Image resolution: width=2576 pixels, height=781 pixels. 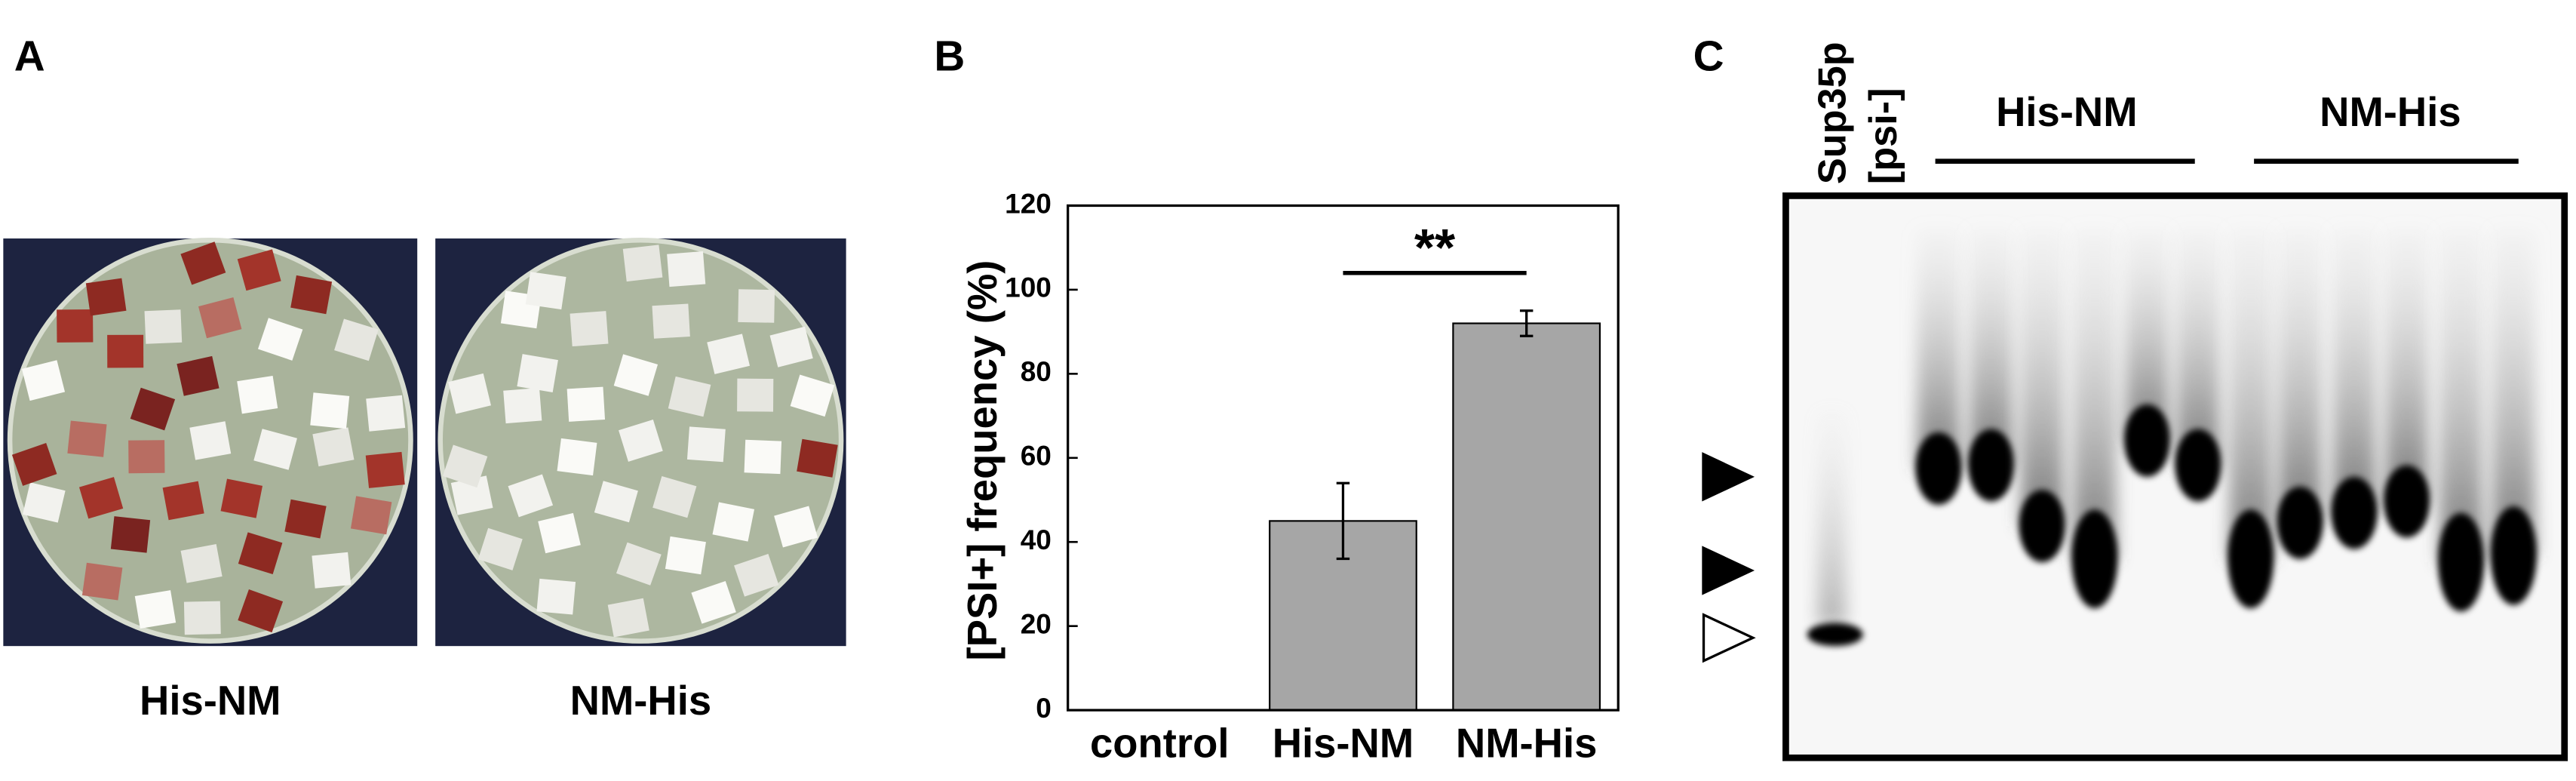 What do you see at coordinates (1729, 638) in the screenshot?
I see `arrowhead-open` at bounding box center [1729, 638].